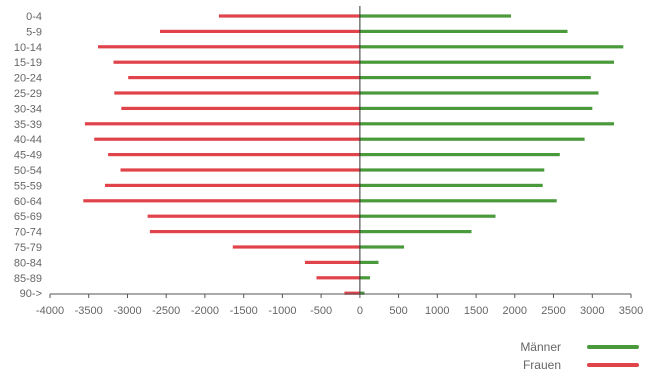 The width and height of the screenshot is (654, 376). I want to click on x-tick-label: 500, so click(398, 311).